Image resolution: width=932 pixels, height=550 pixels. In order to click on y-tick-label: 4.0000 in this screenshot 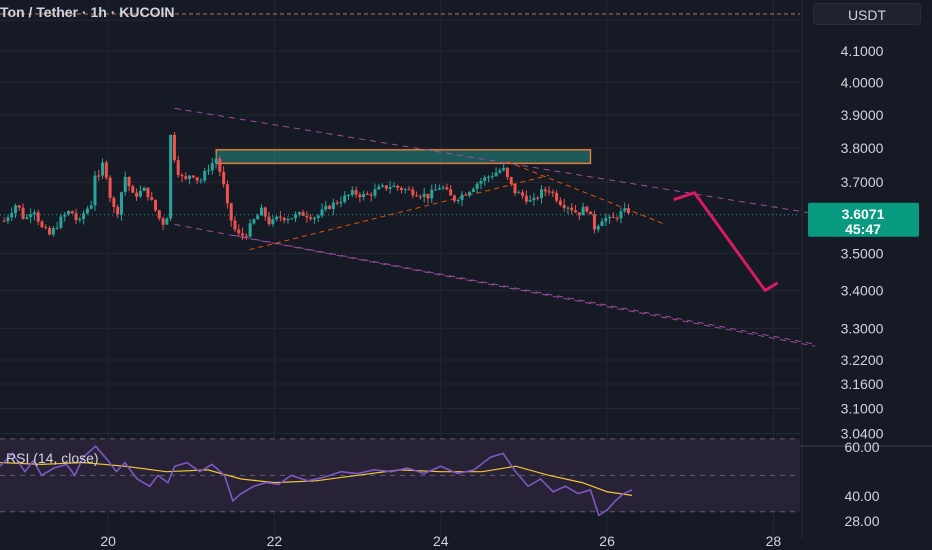, I will do `click(862, 83)`.